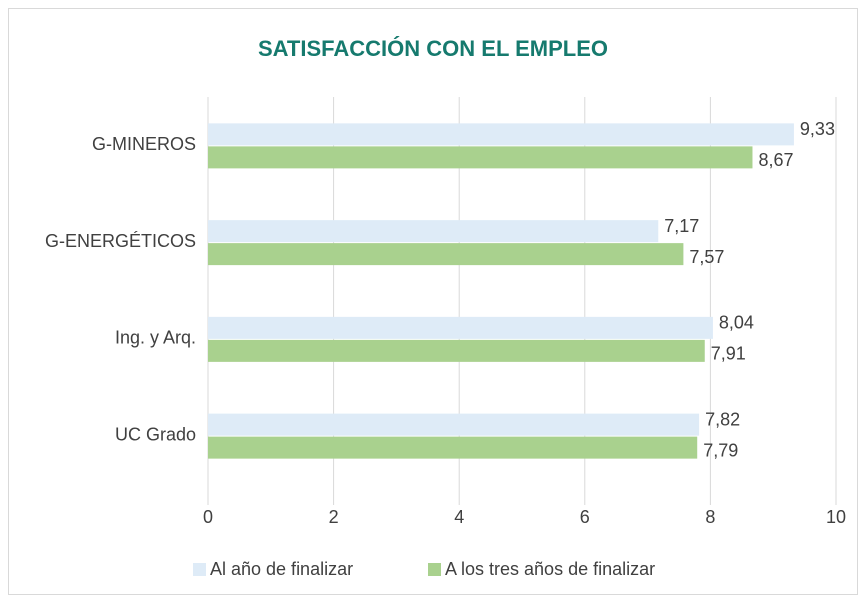 This screenshot has width=866, height=603. Describe the element at coordinates (817, 129) in the screenshot. I see `data-label: 9,33` at that location.